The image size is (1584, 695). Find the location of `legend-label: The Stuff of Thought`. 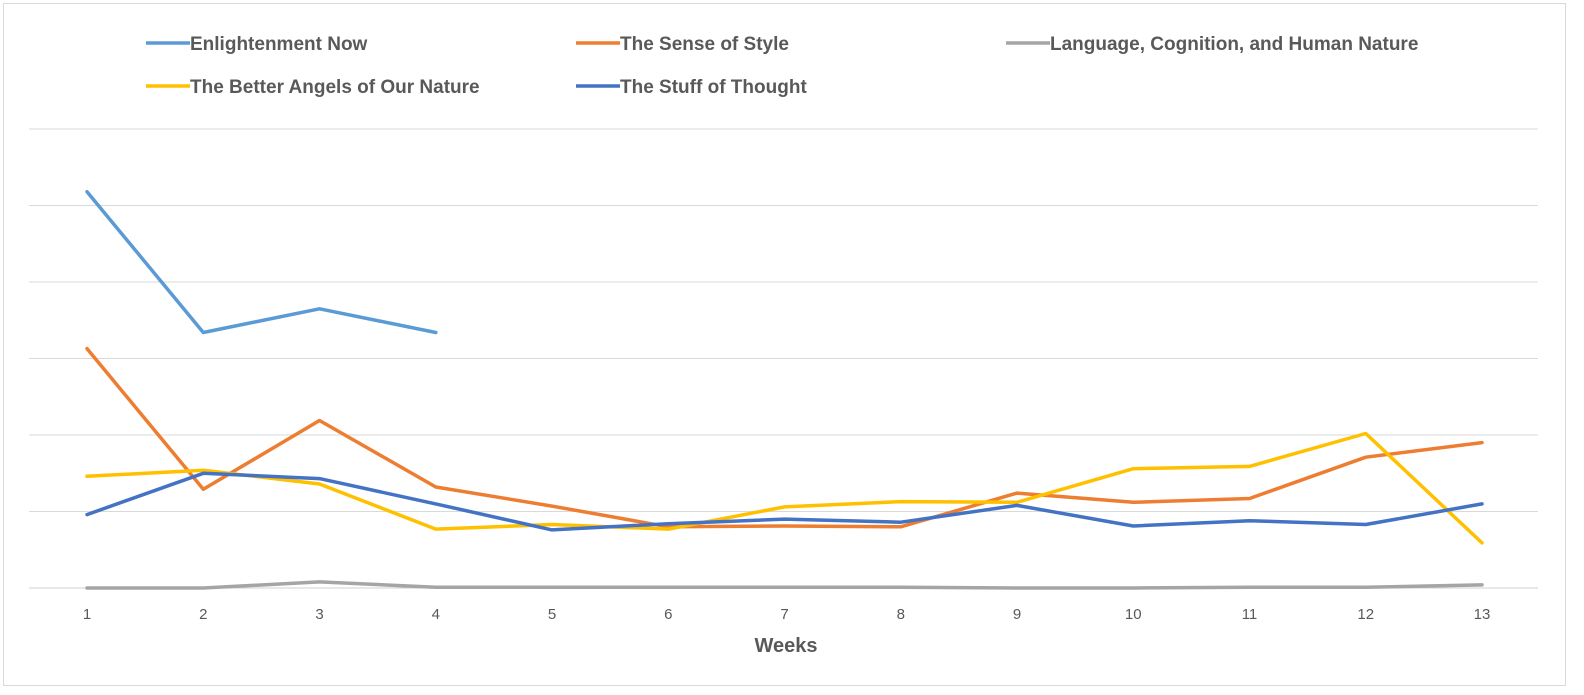

legend-label: The Stuff of Thought is located at coordinates (713, 87).